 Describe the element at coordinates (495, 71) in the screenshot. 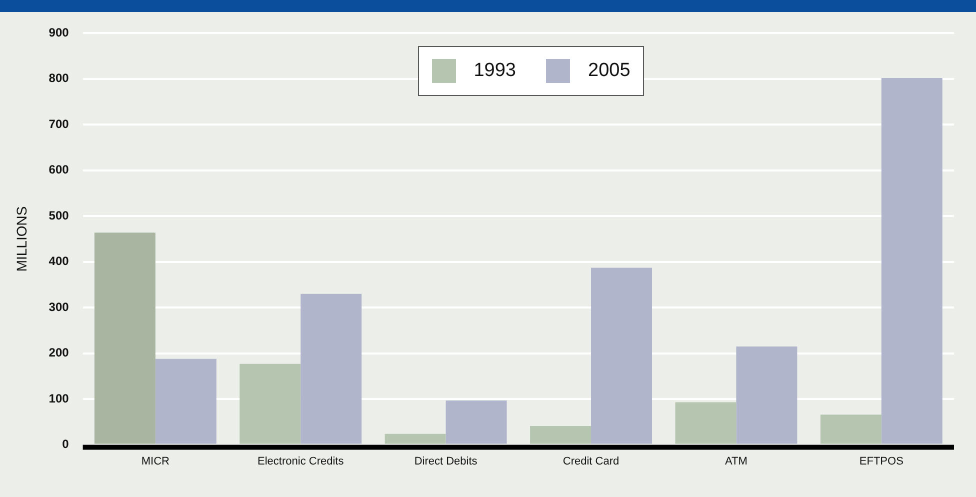

I see `legend-label: 1993` at that location.